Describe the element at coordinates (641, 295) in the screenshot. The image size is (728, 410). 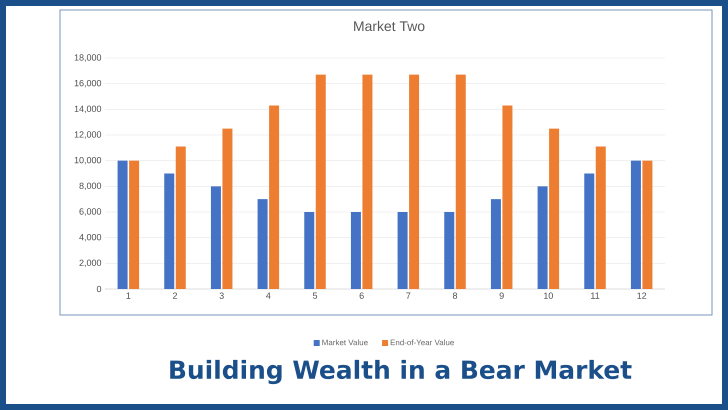
I see `x-tick-label: 12` at that location.